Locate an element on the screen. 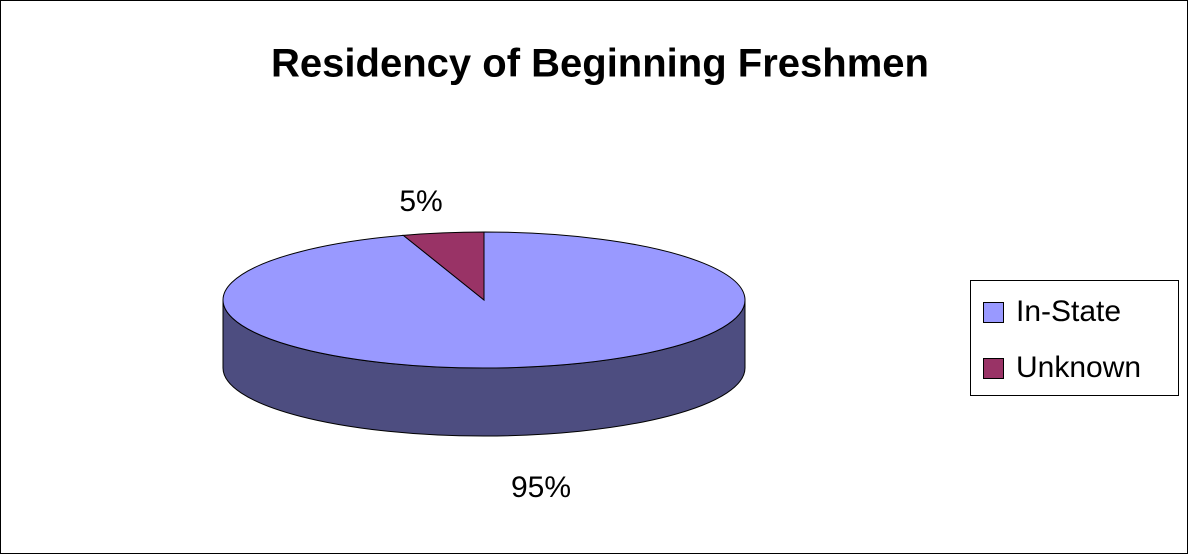  chart-title: Residency of Beginning Freshmen is located at coordinates (600, 64).